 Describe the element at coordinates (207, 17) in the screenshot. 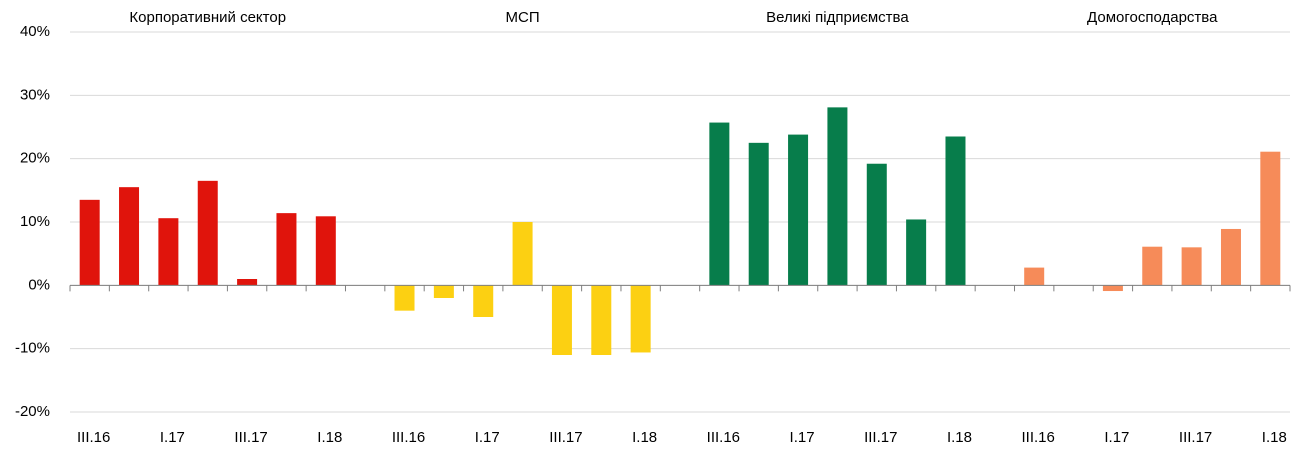

I see `group-label: Корпоративний сектор` at that location.